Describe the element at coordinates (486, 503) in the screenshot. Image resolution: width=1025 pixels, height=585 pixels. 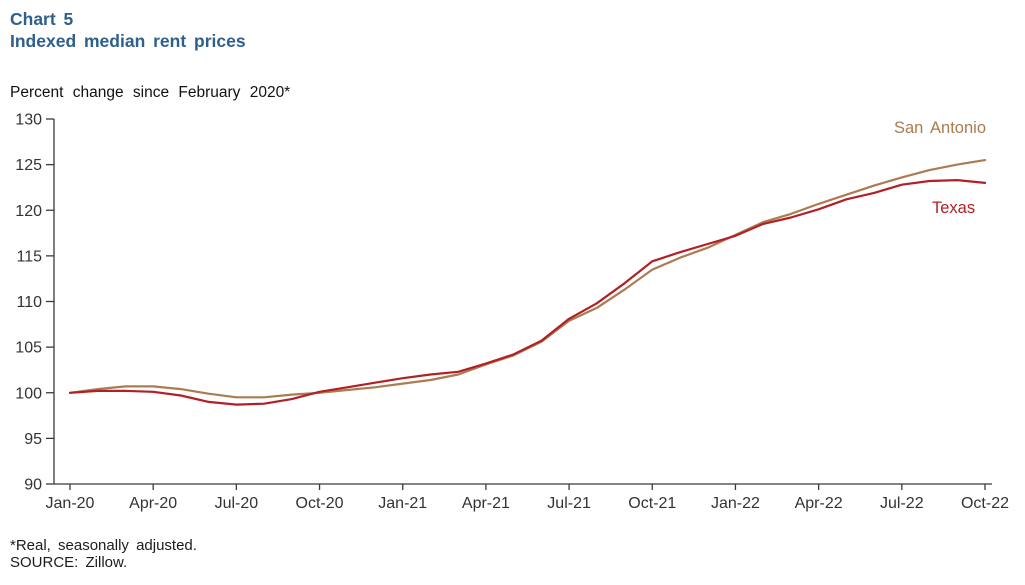
I see `x-tick-label: Apr-21` at that location.